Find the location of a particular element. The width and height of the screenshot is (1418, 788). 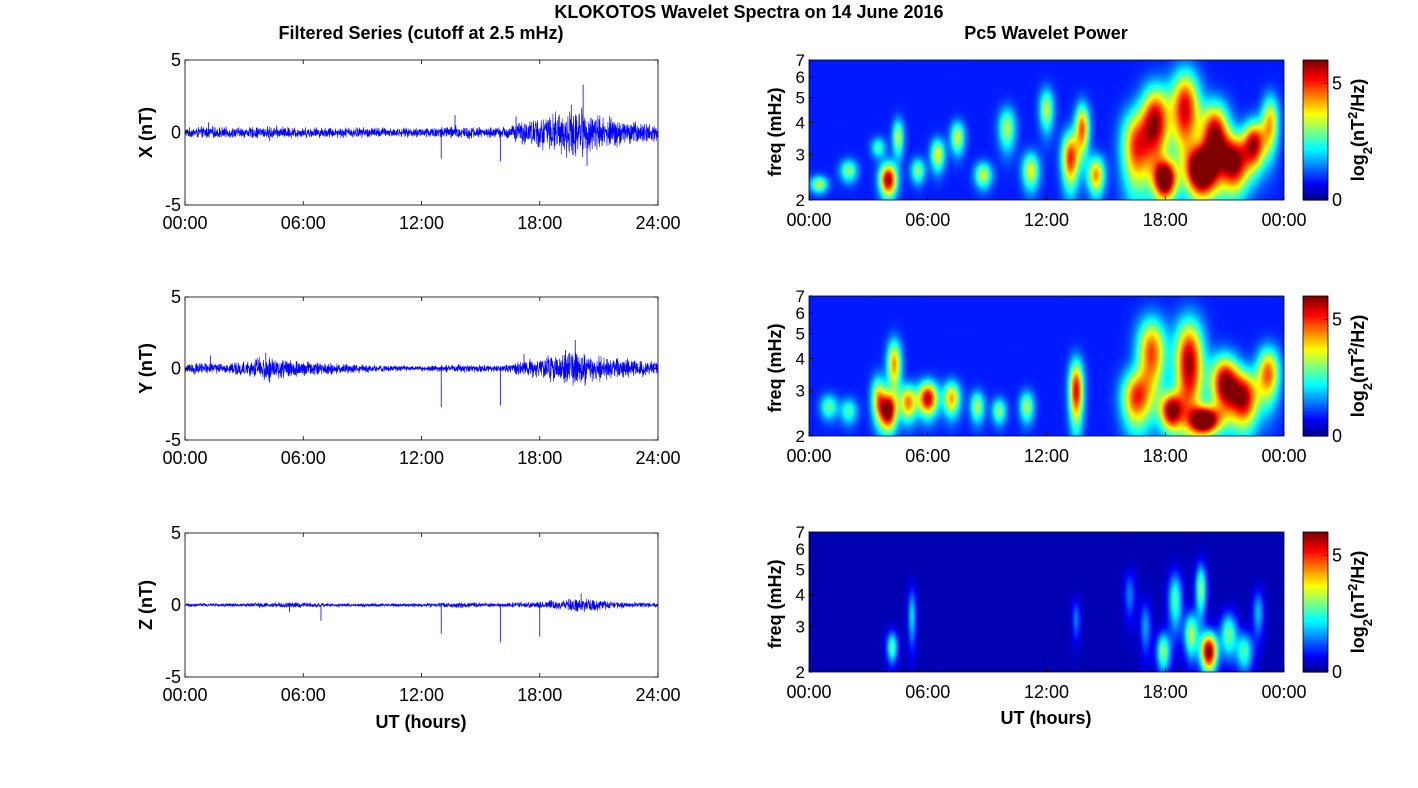

y-tick-label: 7 is located at coordinates (800, 532).